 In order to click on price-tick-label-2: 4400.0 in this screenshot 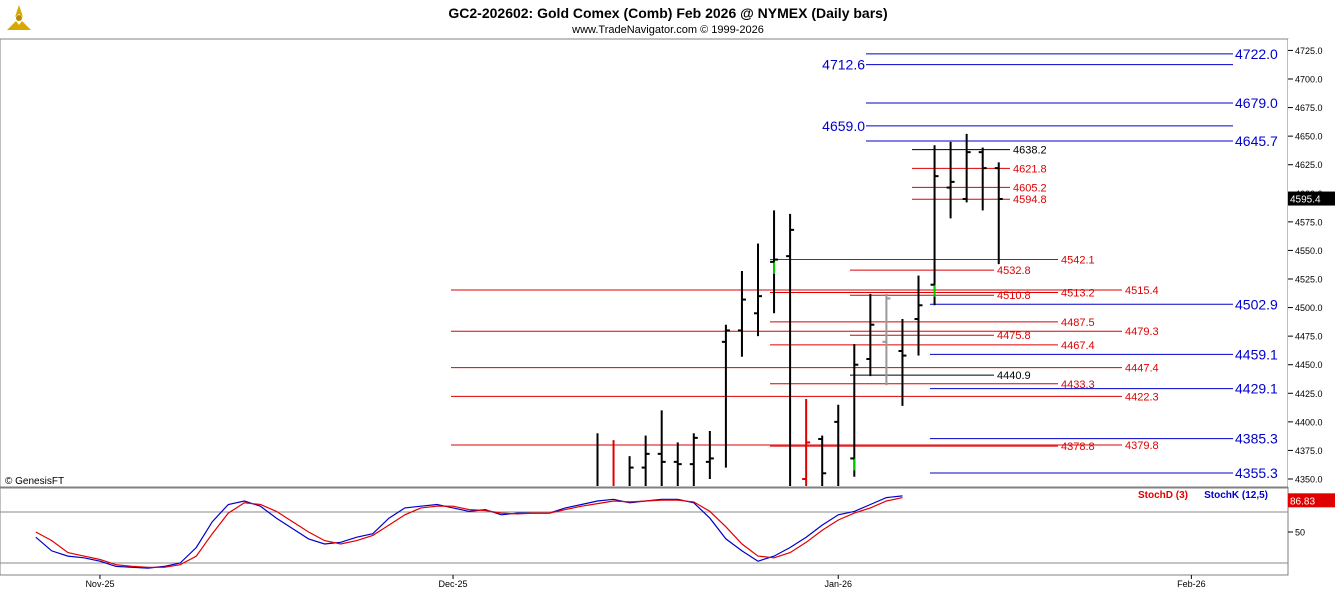, I will do `click(1309, 422)`.